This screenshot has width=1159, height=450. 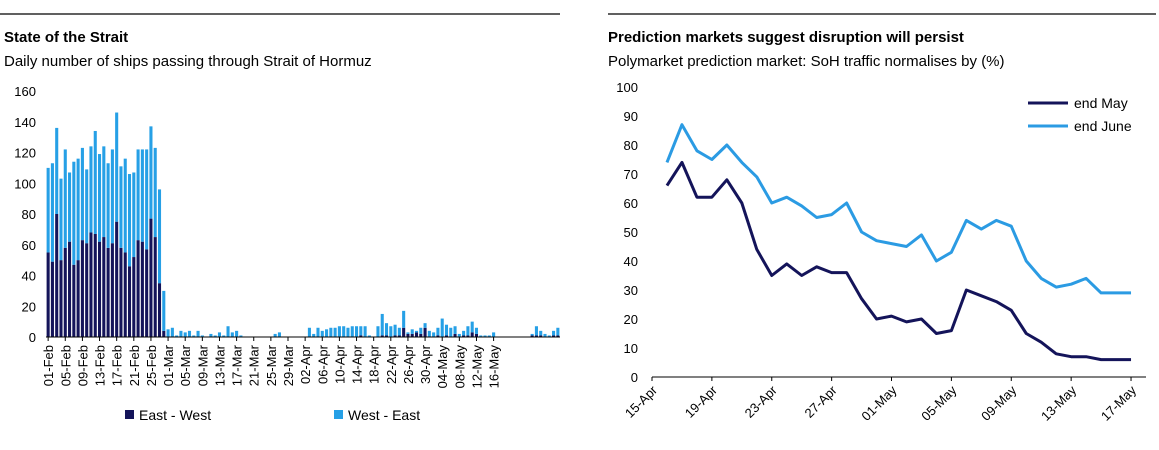 I want to click on x-tick-label: 05-Feb, so click(x=65, y=365).